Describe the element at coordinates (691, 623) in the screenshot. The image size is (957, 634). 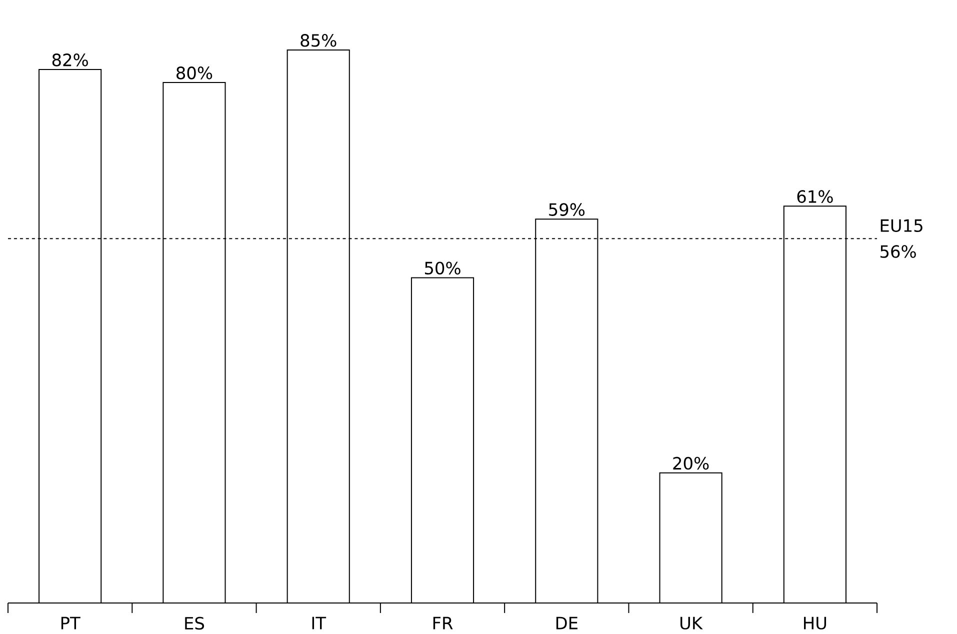
I see `x-tick-label: UK` at that location.